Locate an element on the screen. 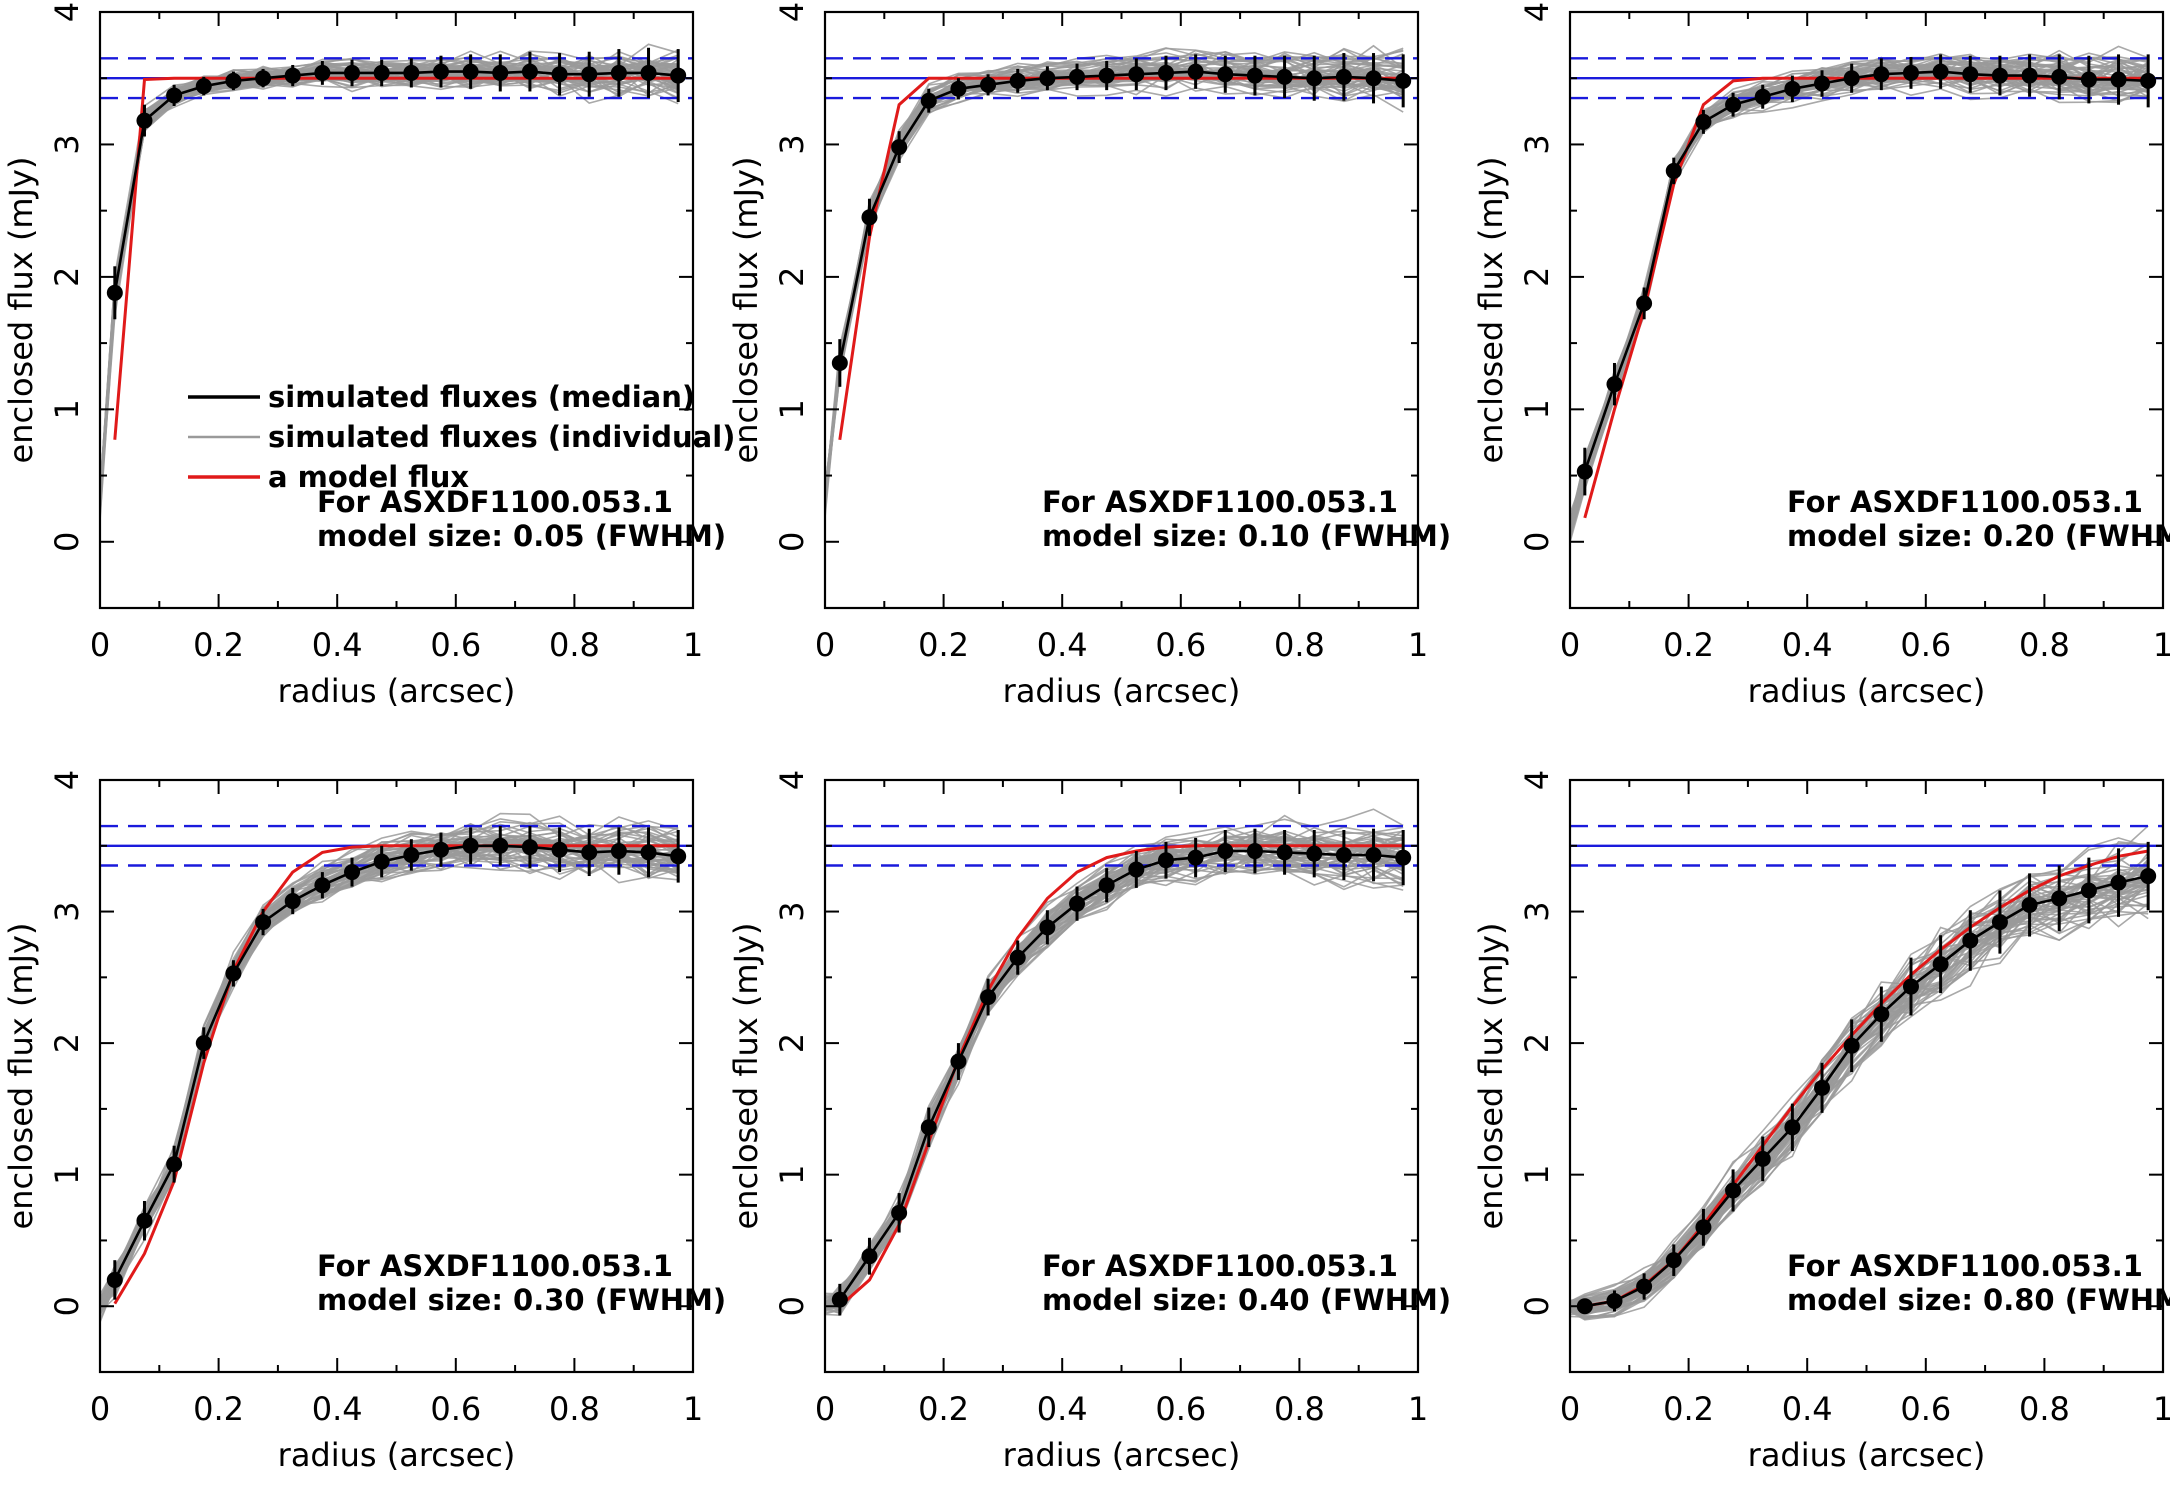  y-tick-label: 4 is located at coordinates (67, 780).